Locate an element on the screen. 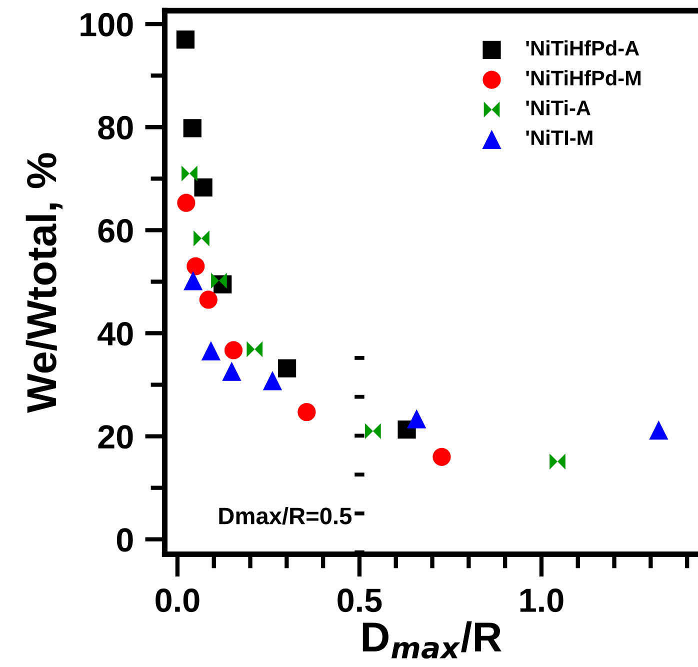  legend-label: 'NiTI-M is located at coordinates (559, 137).